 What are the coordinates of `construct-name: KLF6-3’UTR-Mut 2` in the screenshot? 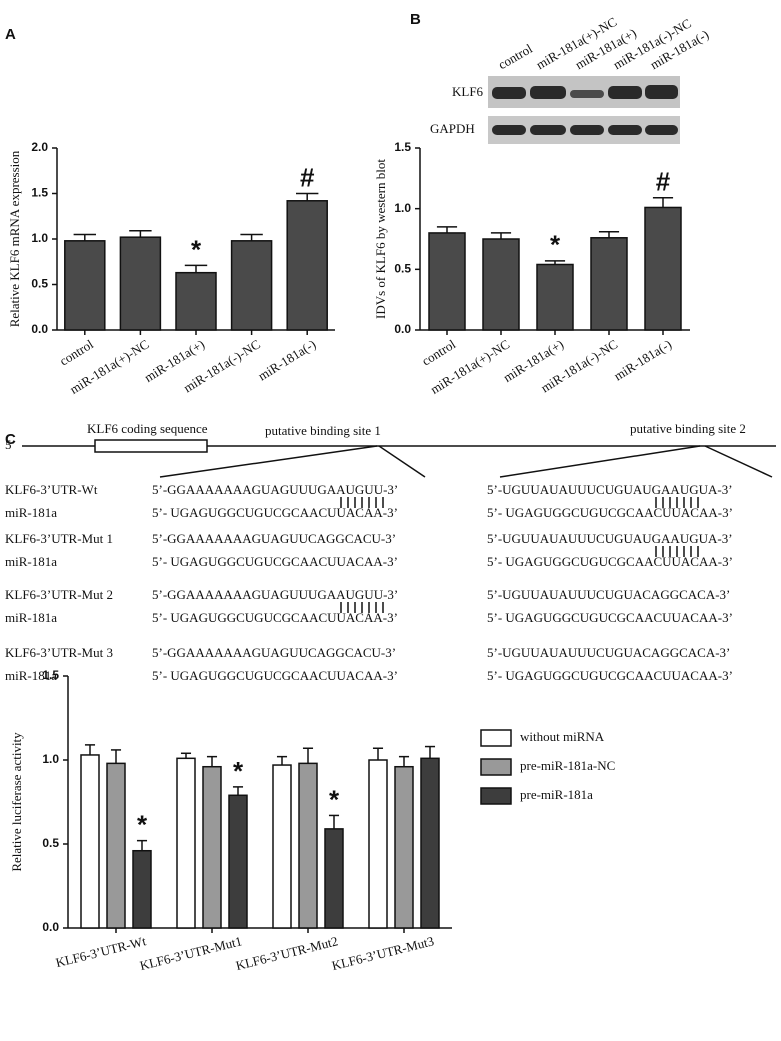 It's located at (59, 594).